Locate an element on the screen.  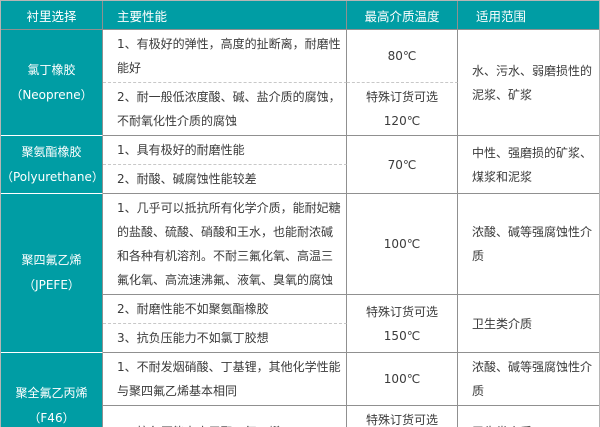
header-row: 衬里选择 主要性能 最高介质温度 适用范围 is located at coordinates (300, 15).